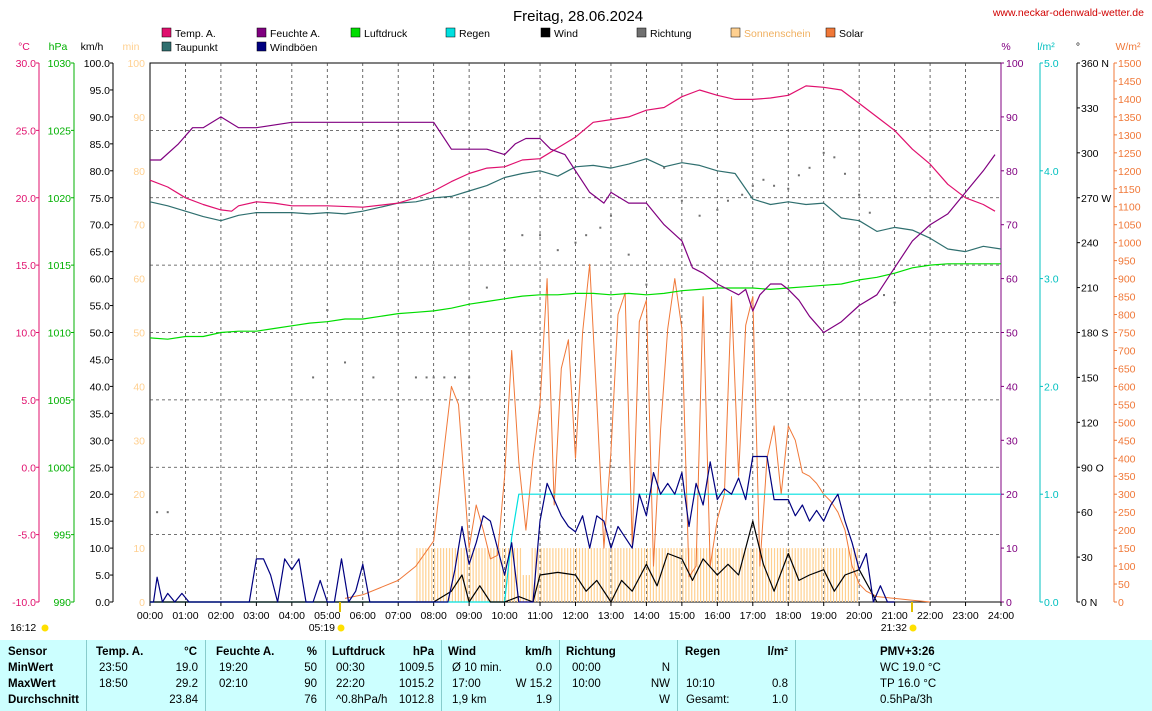 The image size is (1152, 711). What do you see at coordinates (102, 576) in the screenshot?
I see `wind-tick-label: 5.0` at bounding box center [102, 576].